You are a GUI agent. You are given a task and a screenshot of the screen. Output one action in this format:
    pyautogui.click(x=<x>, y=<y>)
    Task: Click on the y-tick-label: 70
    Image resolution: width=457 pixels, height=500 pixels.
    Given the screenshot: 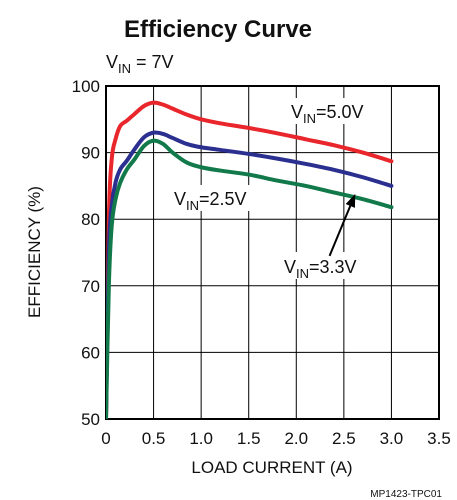 What is the action you would take?
    pyautogui.click(x=90, y=286)
    